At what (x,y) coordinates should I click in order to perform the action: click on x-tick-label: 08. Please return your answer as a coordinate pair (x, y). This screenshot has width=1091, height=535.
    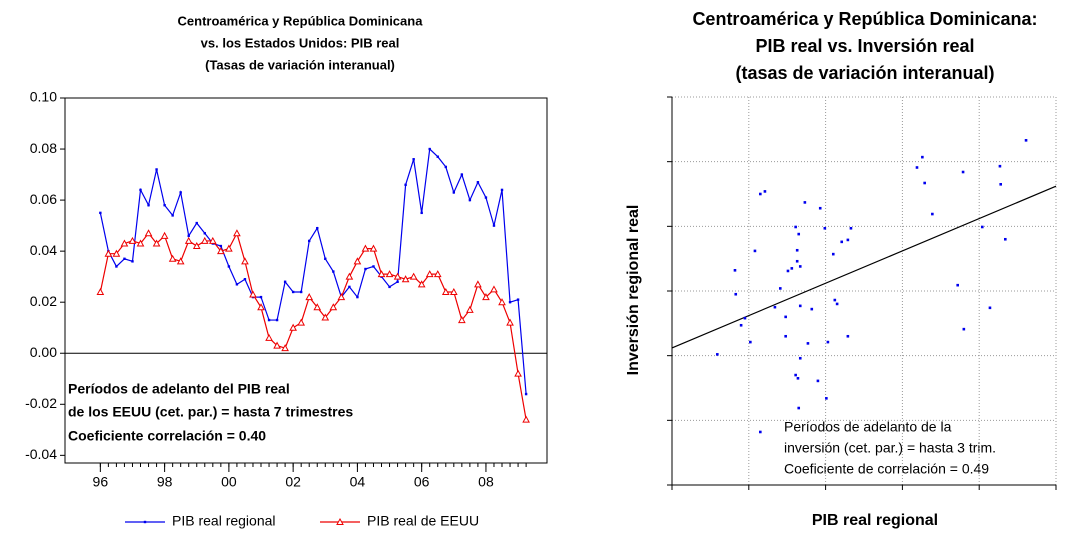
    Looking at the image, I should click on (486, 482).